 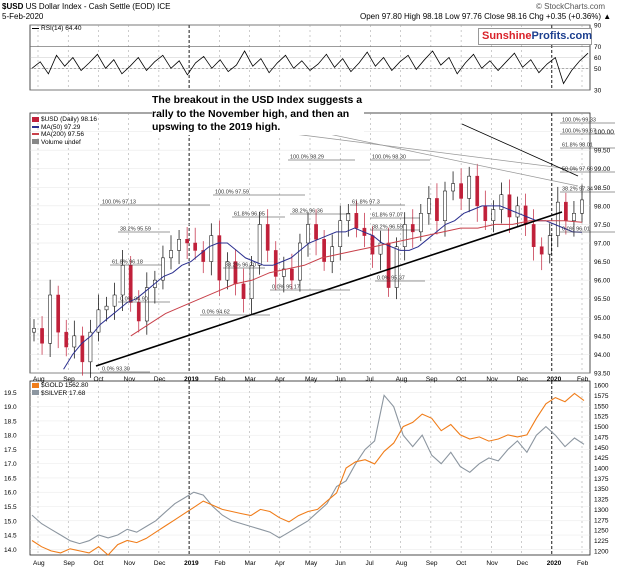 I want to click on rsi-line, so click(x=310, y=67).